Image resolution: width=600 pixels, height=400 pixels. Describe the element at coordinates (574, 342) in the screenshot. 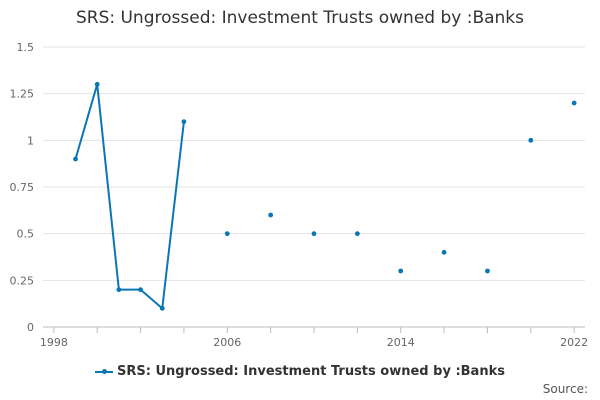

I see `x-tick-label: 2022` at that location.